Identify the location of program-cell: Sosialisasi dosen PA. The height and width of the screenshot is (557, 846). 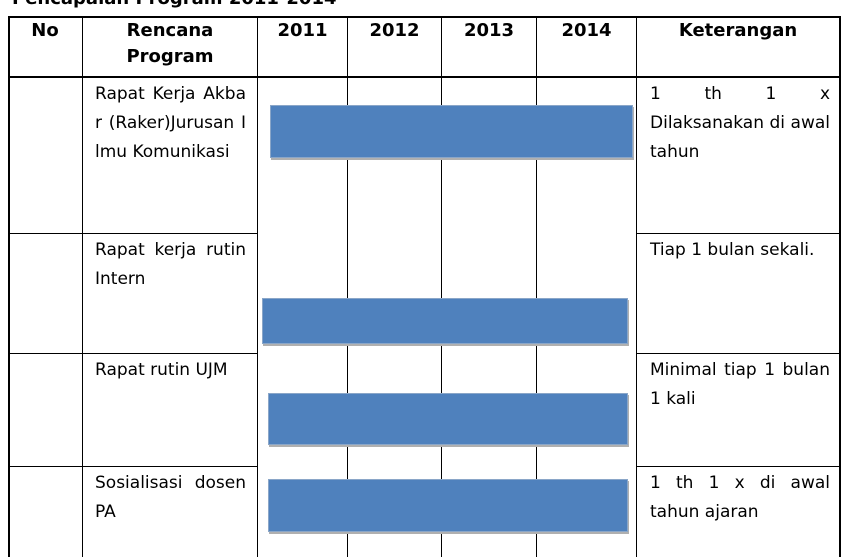
(170, 497).